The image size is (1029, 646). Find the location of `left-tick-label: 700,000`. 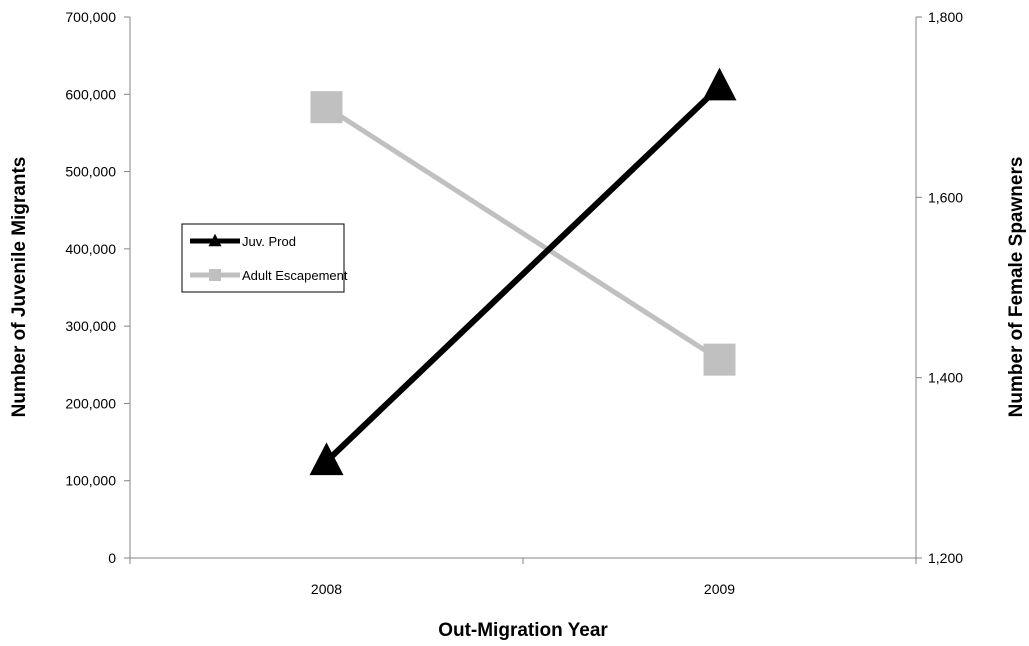

left-tick-label: 700,000 is located at coordinates (90, 17).